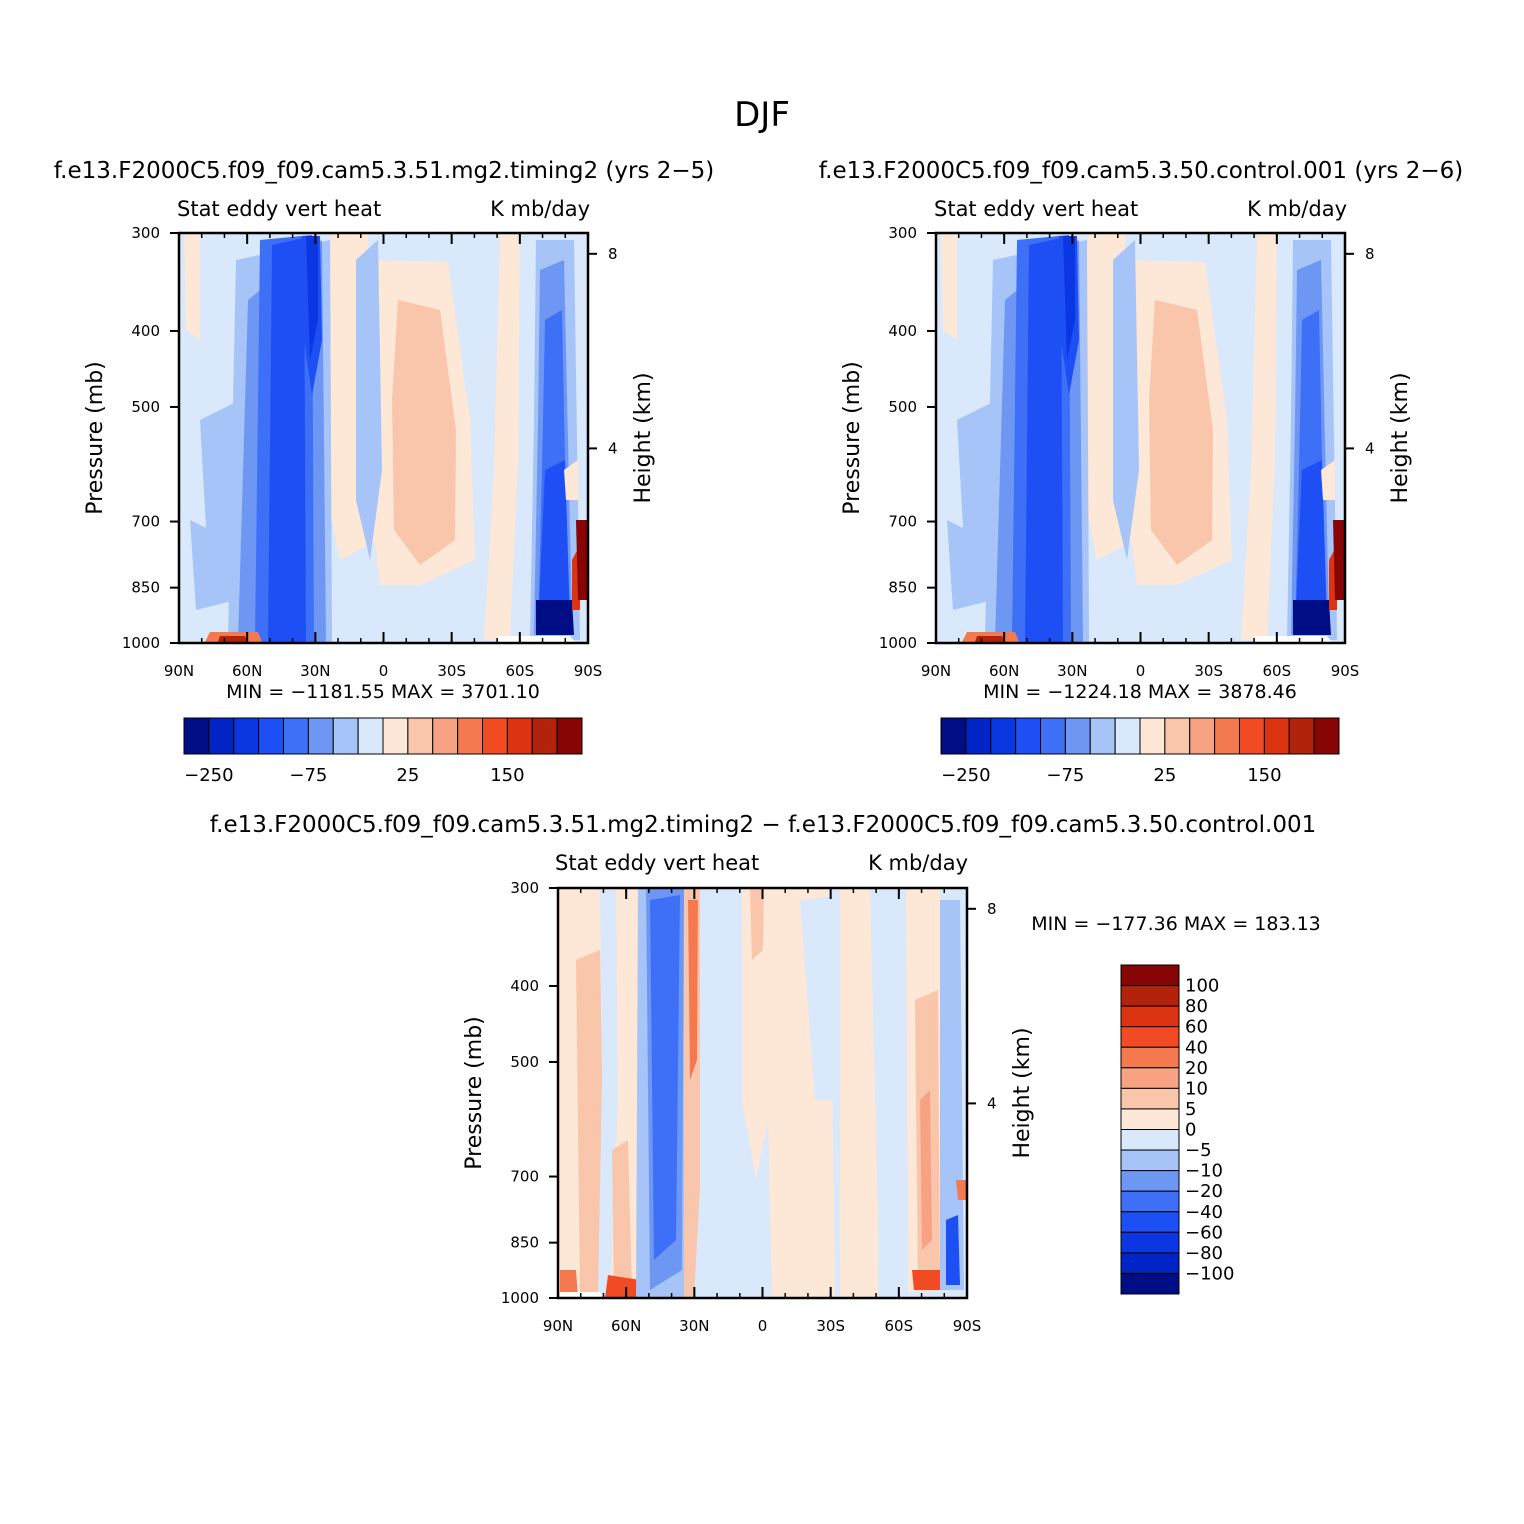  Describe the element at coordinates (1140, 692) in the screenshot. I see `panel-2-min-max: MIN = −1224.18 MAX = 3878.46` at that location.